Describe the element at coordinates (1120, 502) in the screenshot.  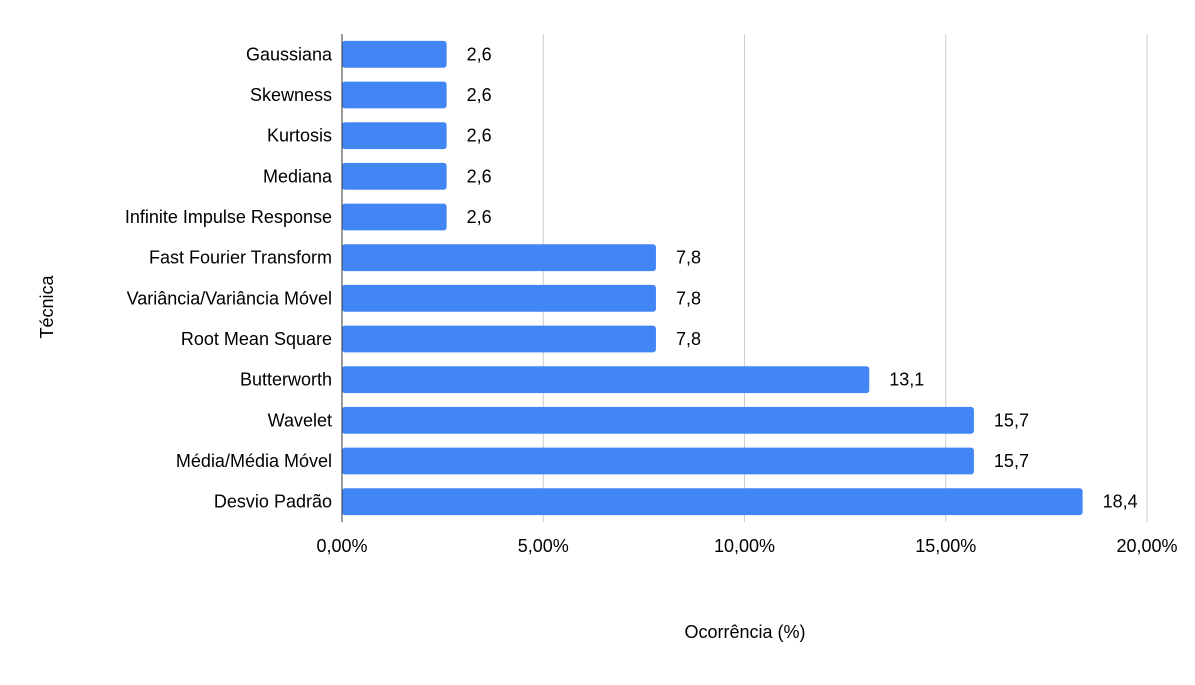
I see `data-label: 18,4` at that location.